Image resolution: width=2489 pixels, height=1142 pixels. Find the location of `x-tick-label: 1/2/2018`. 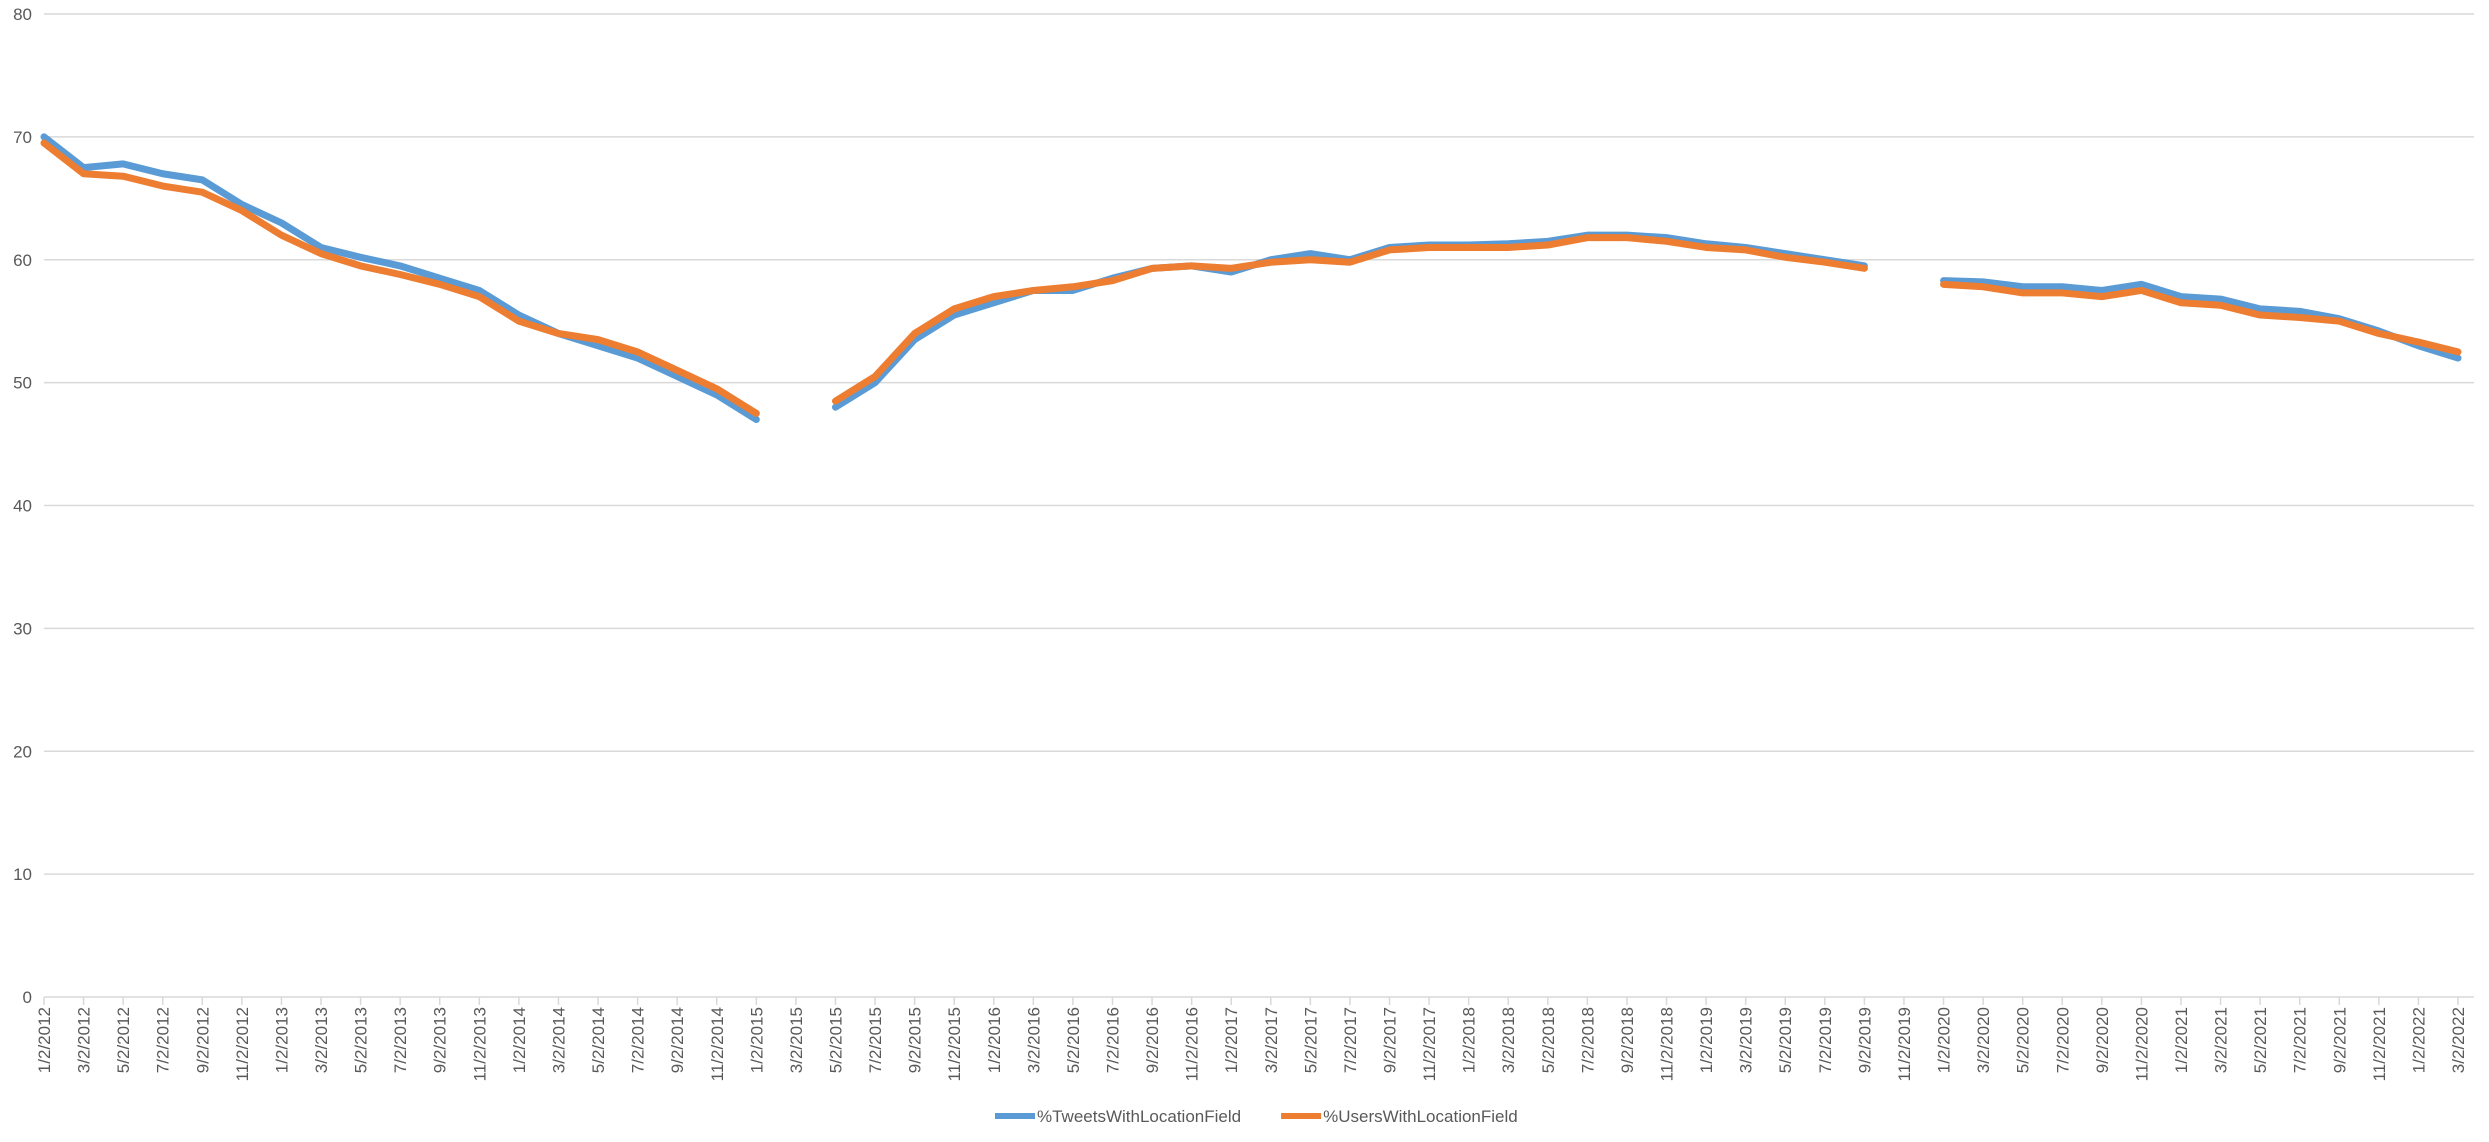

x-tick-label: 1/2/2018 is located at coordinates (1469, 1040).